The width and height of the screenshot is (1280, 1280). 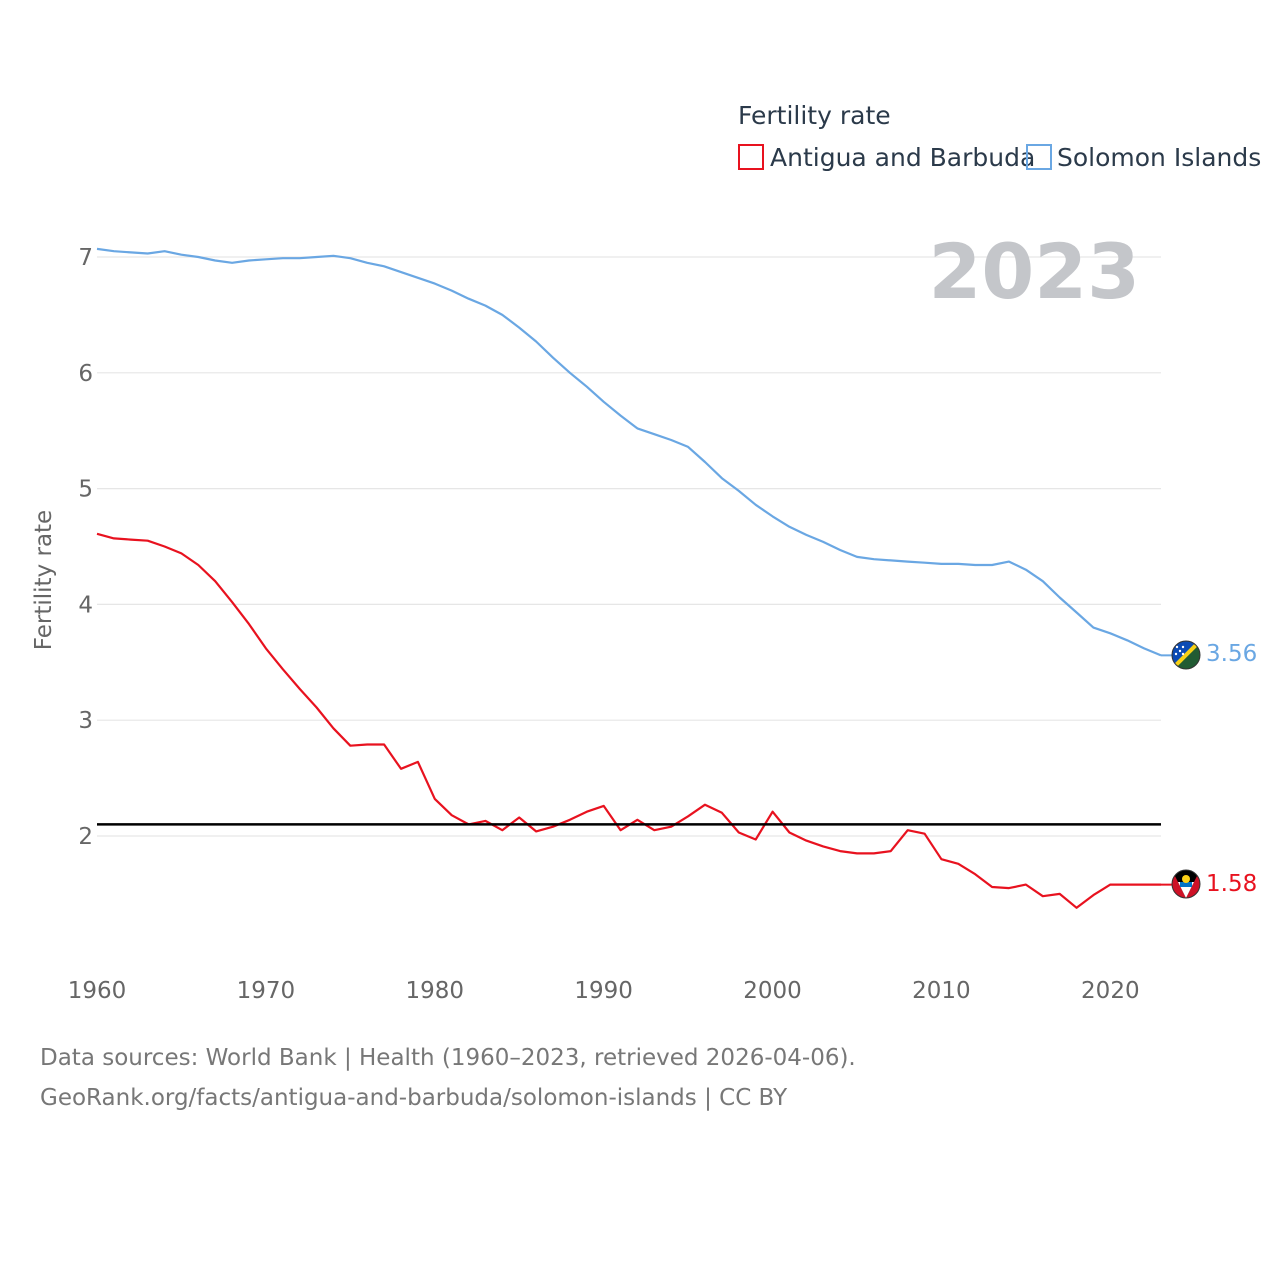 I want to click on x-tick-label: 2010, so click(x=941, y=991).